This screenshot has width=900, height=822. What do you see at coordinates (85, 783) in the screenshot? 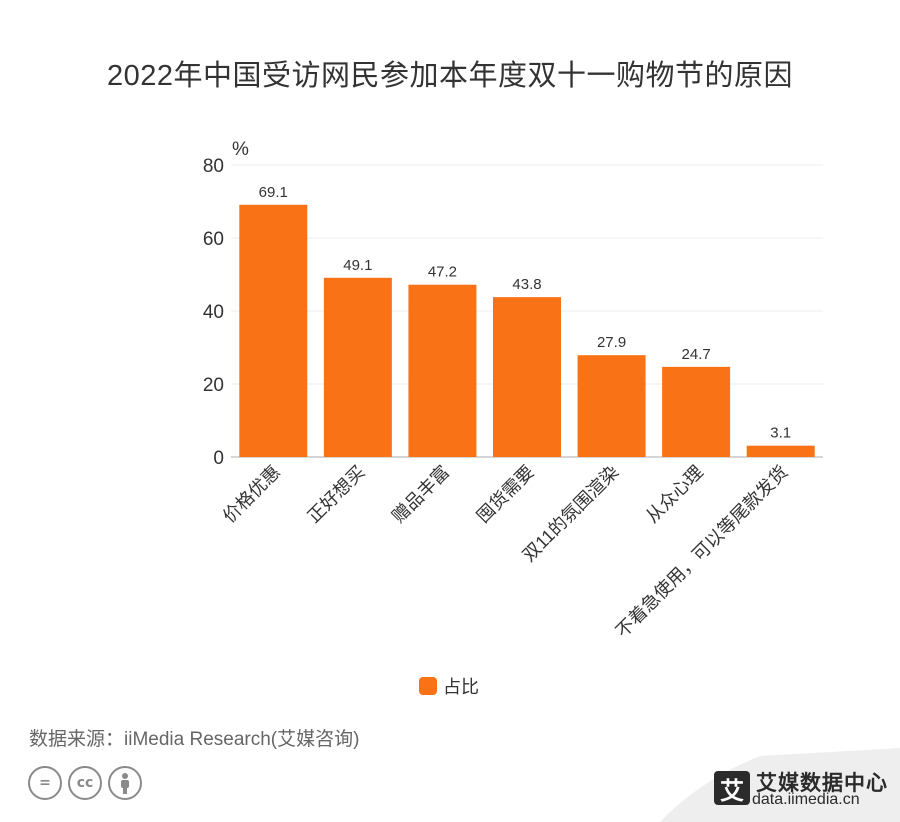
I see `cc-icon: cc` at bounding box center [85, 783].